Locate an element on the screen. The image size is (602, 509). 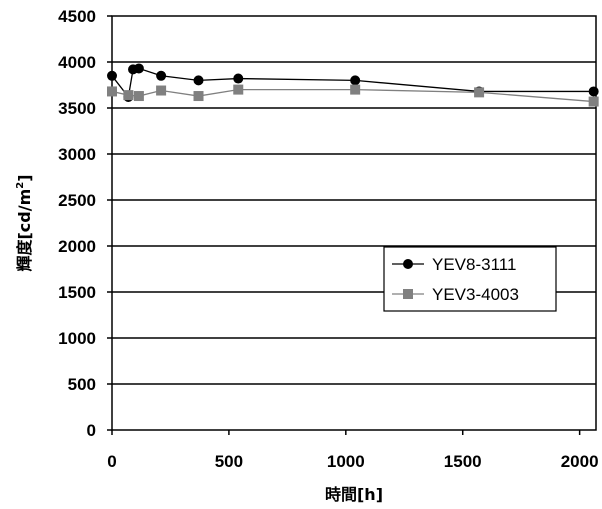
legend-label: YEV3-4003 is located at coordinates (475, 294).